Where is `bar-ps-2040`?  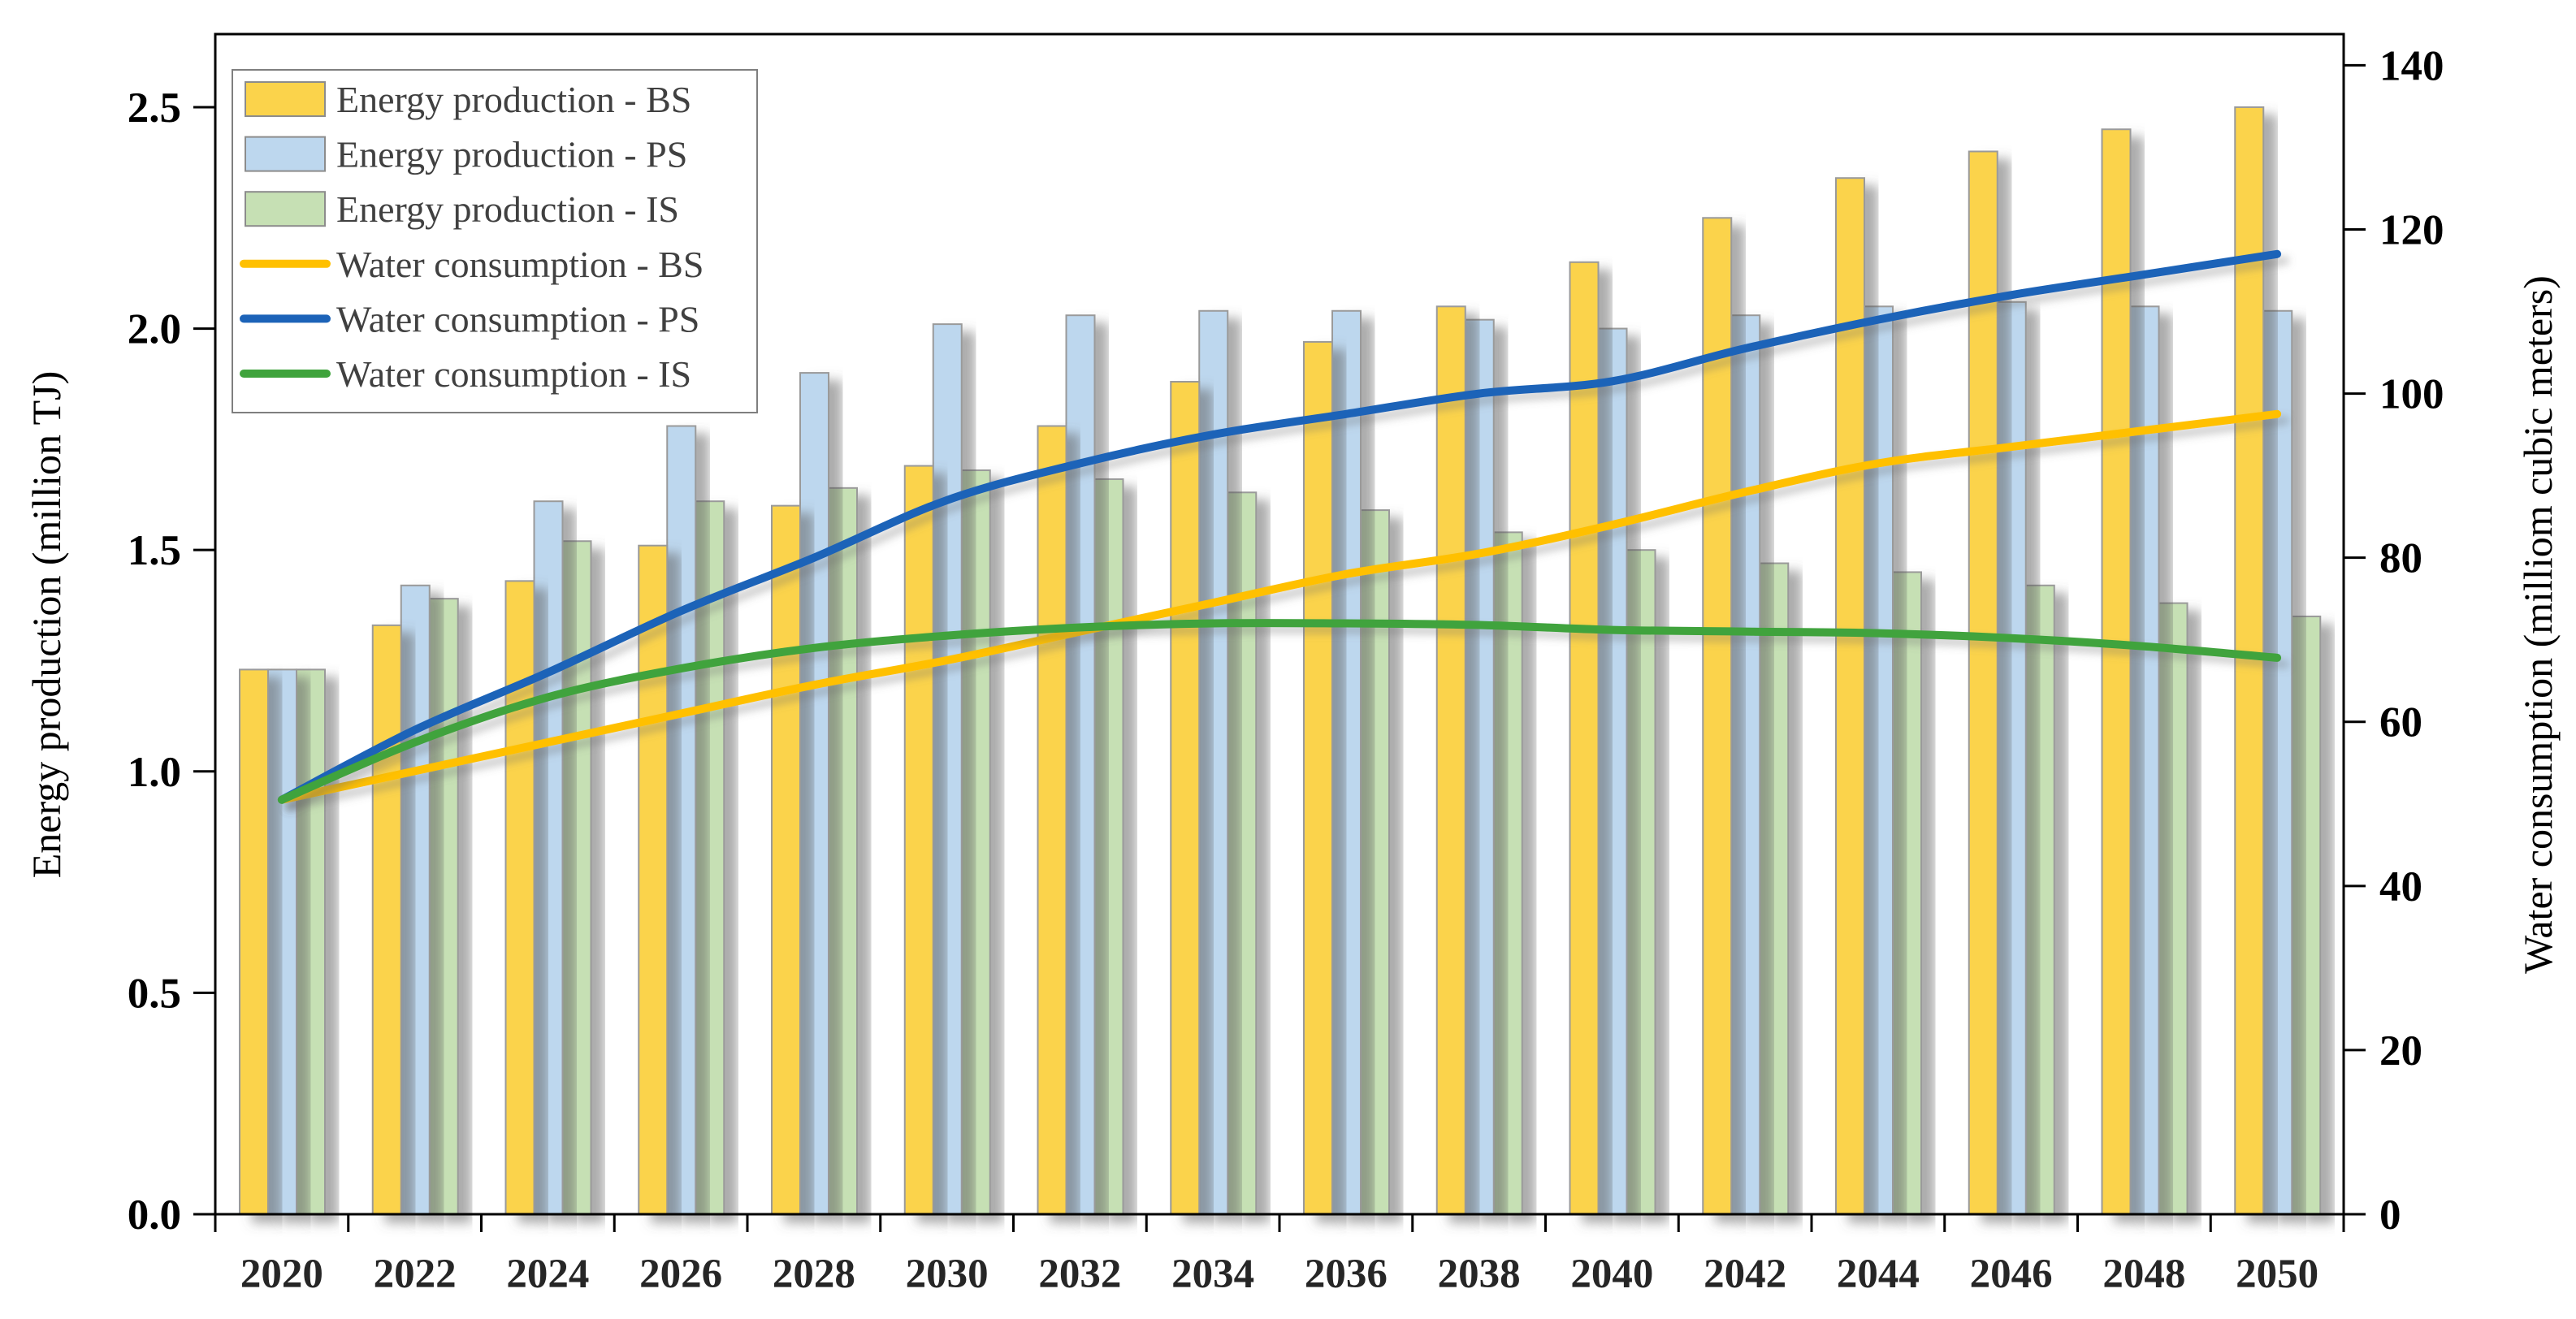
bar-ps-2040 is located at coordinates (1612, 771).